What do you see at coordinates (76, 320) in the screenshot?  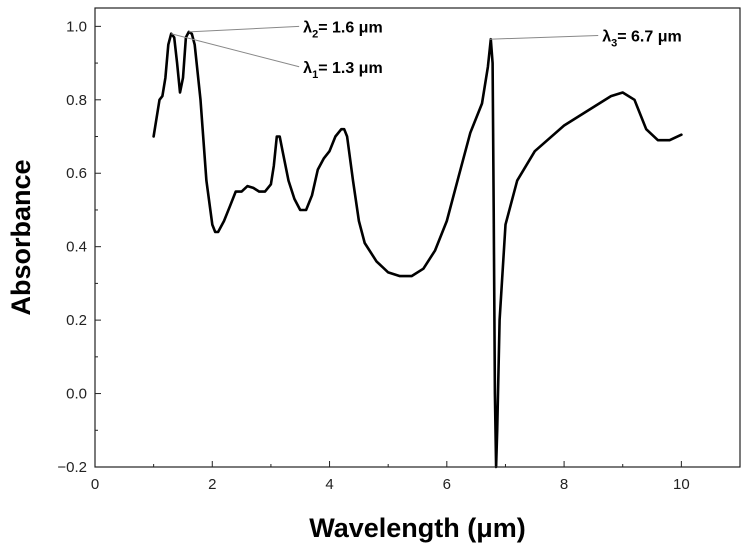 I see `y-tick-label: 0.2` at bounding box center [76, 320].